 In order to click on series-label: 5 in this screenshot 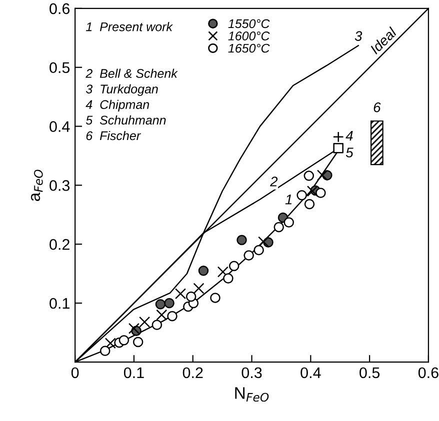, I will do `click(350, 153)`.